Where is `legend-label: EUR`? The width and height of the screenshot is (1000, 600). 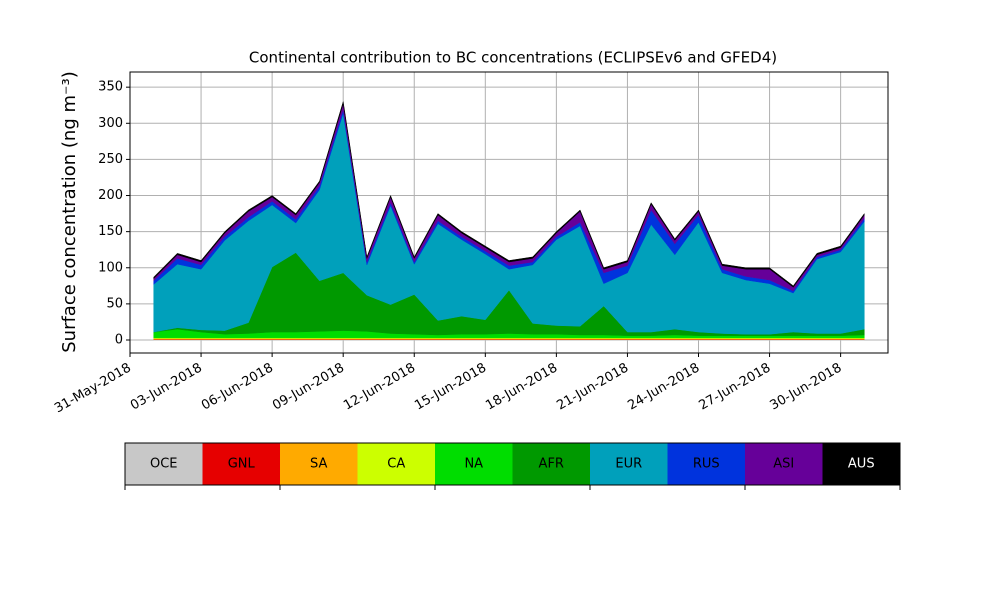
legend-label: EUR is located at coordinates (628, 464).